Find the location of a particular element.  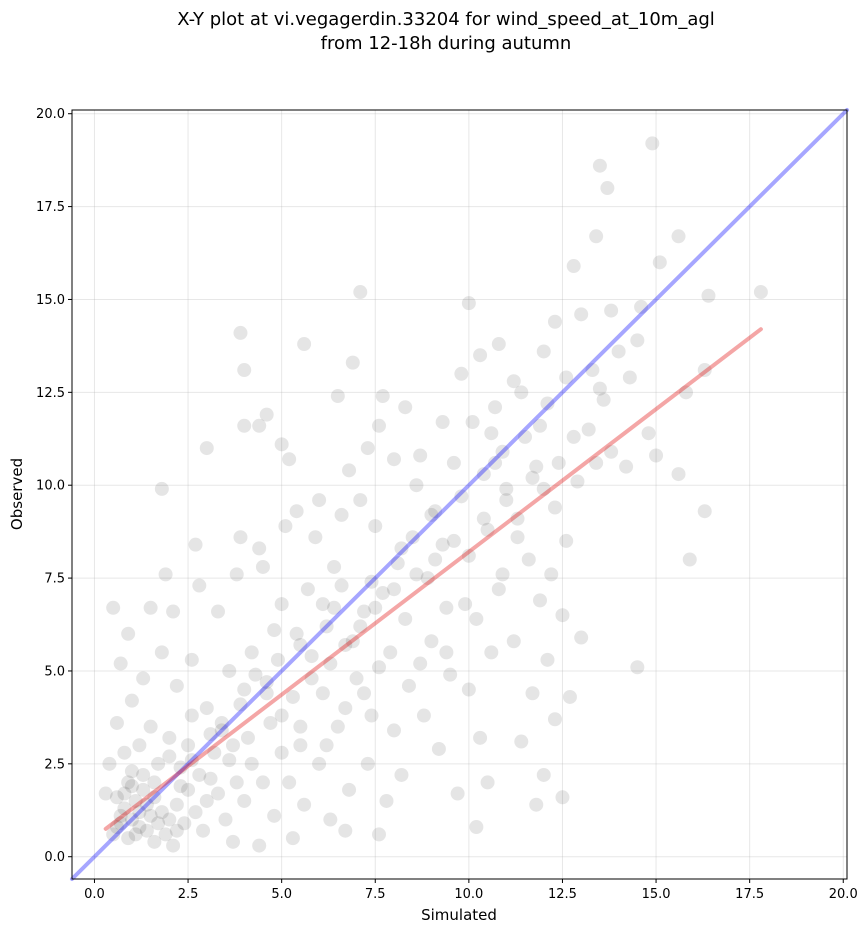

y-tick-label: 15.0 is located at coordinates (50, 300).